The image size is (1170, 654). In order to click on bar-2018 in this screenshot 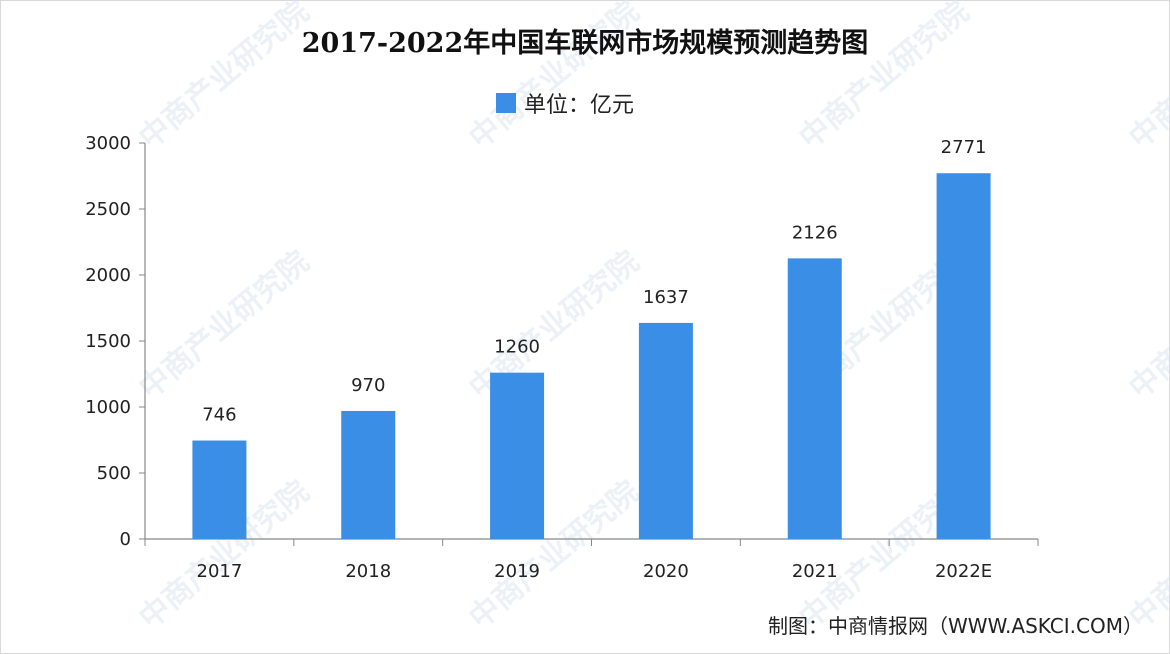, I will do `click(368, 474)`.